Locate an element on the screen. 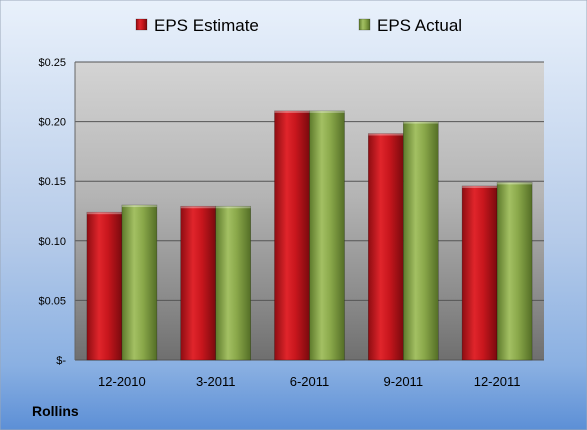 Image resolution: width=587 pixels, height=430 pixels. x-axis-ticks: 12-2010 3-2011 6-2011 9-2011 12-2011 is located at coordinates (309, 381).